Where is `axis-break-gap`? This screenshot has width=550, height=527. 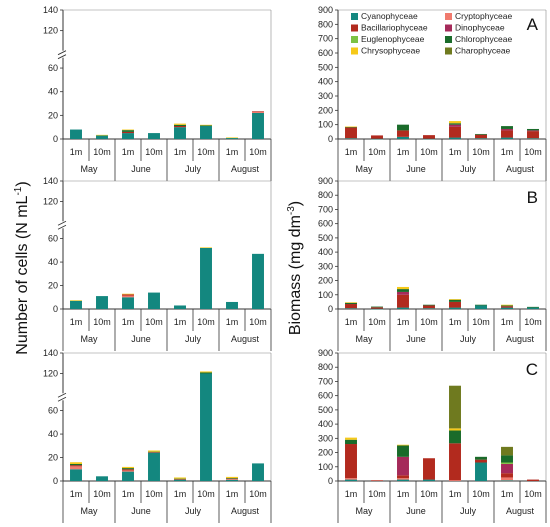
axis-break-gap is located at coordinates (63, 225).